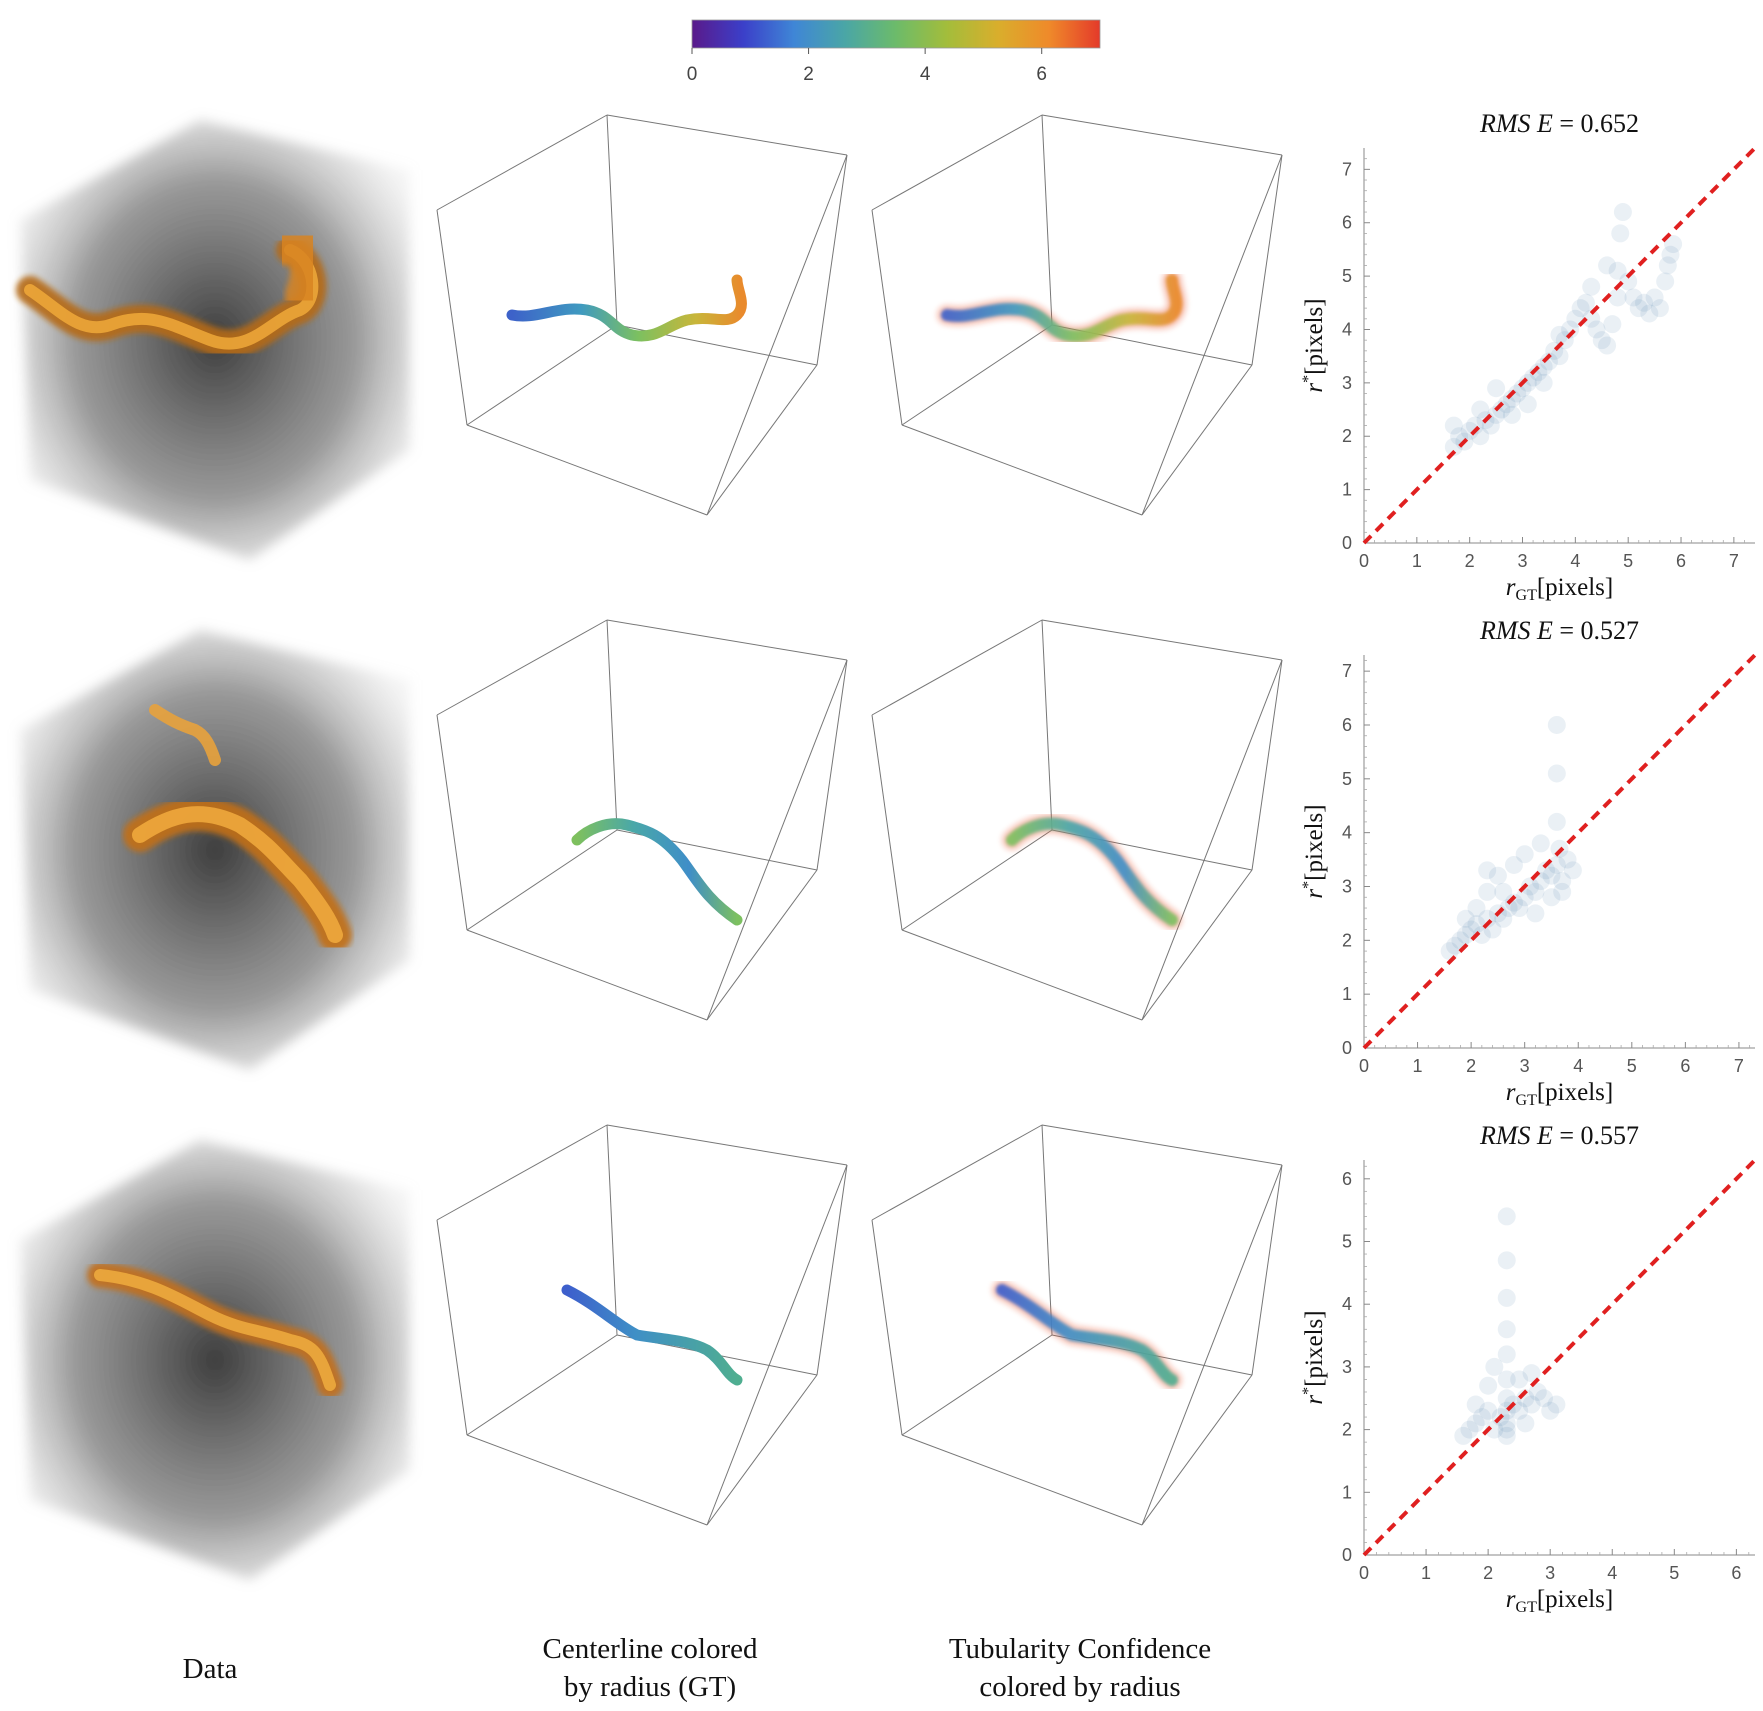 This screenshot has width=1763, height=1711. Describe the element at coordinates (1347, 1304) in the screenshot. I see `y-tick-label: 4` at that location.